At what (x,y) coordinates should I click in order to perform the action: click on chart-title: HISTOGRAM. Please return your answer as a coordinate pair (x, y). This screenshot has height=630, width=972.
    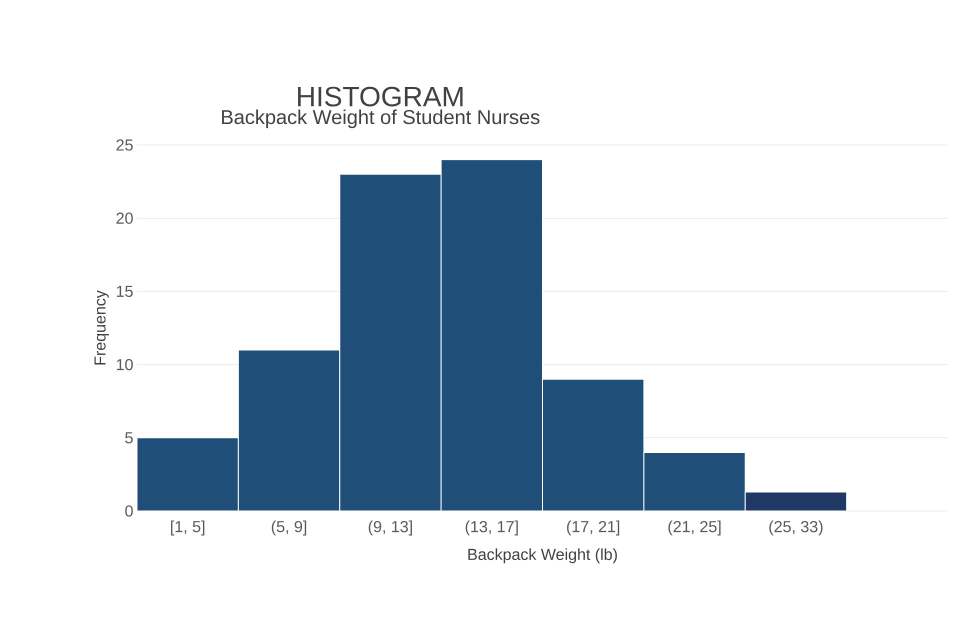
    Looking at the image, I should click on (380, 96).